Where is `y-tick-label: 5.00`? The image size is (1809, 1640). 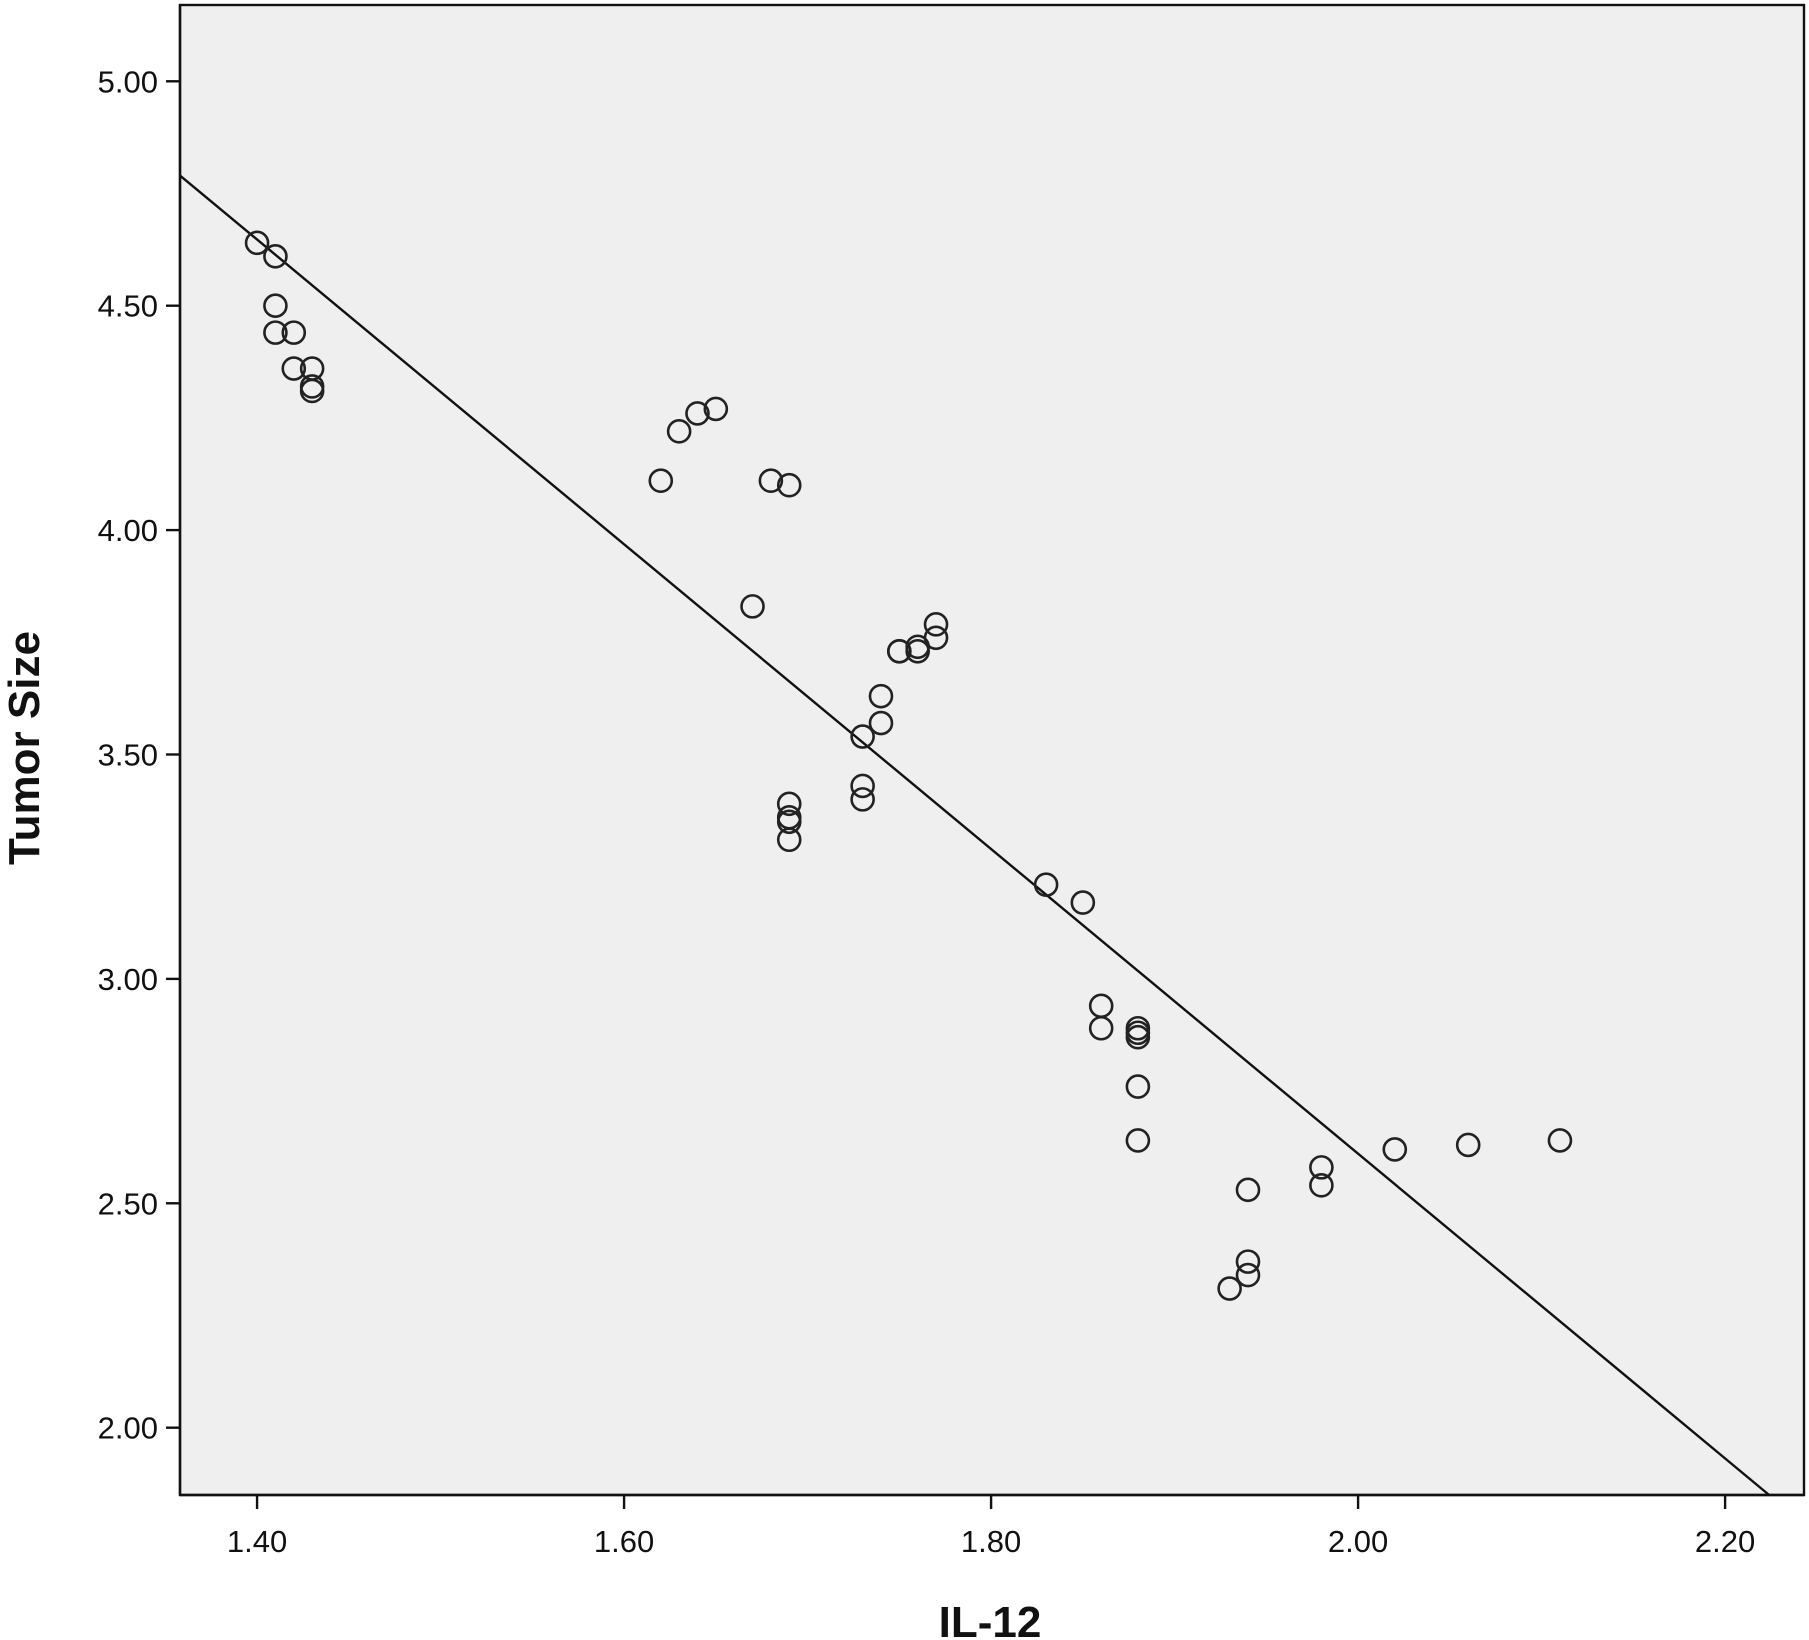
y-tick-label: 5.00 is located at coordinates (128, 81).